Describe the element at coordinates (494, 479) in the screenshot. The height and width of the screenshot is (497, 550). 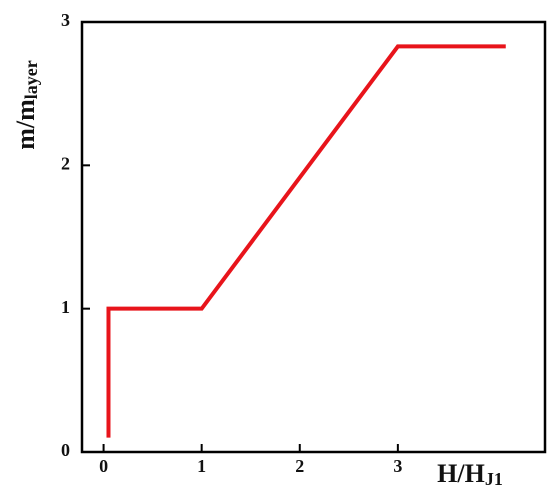
I see `x-label-sub: J1` at that location.